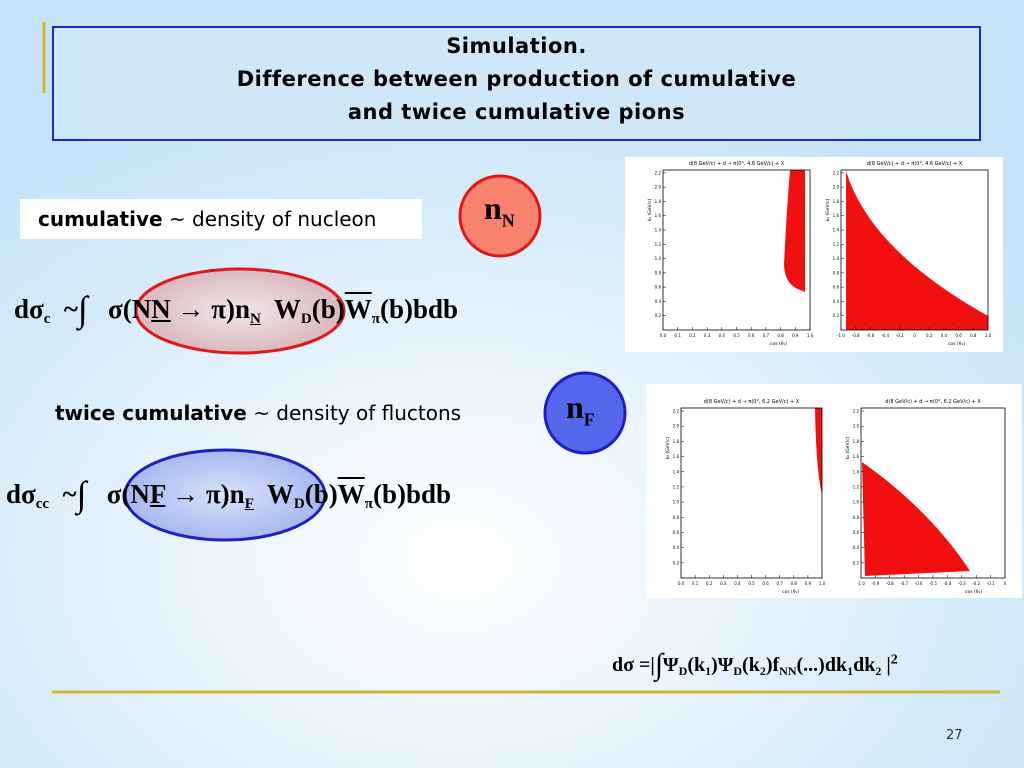  Describe the element at coordinates (900, 335) in the screenshot. I see `x-tick-label: -0.2` at that location.